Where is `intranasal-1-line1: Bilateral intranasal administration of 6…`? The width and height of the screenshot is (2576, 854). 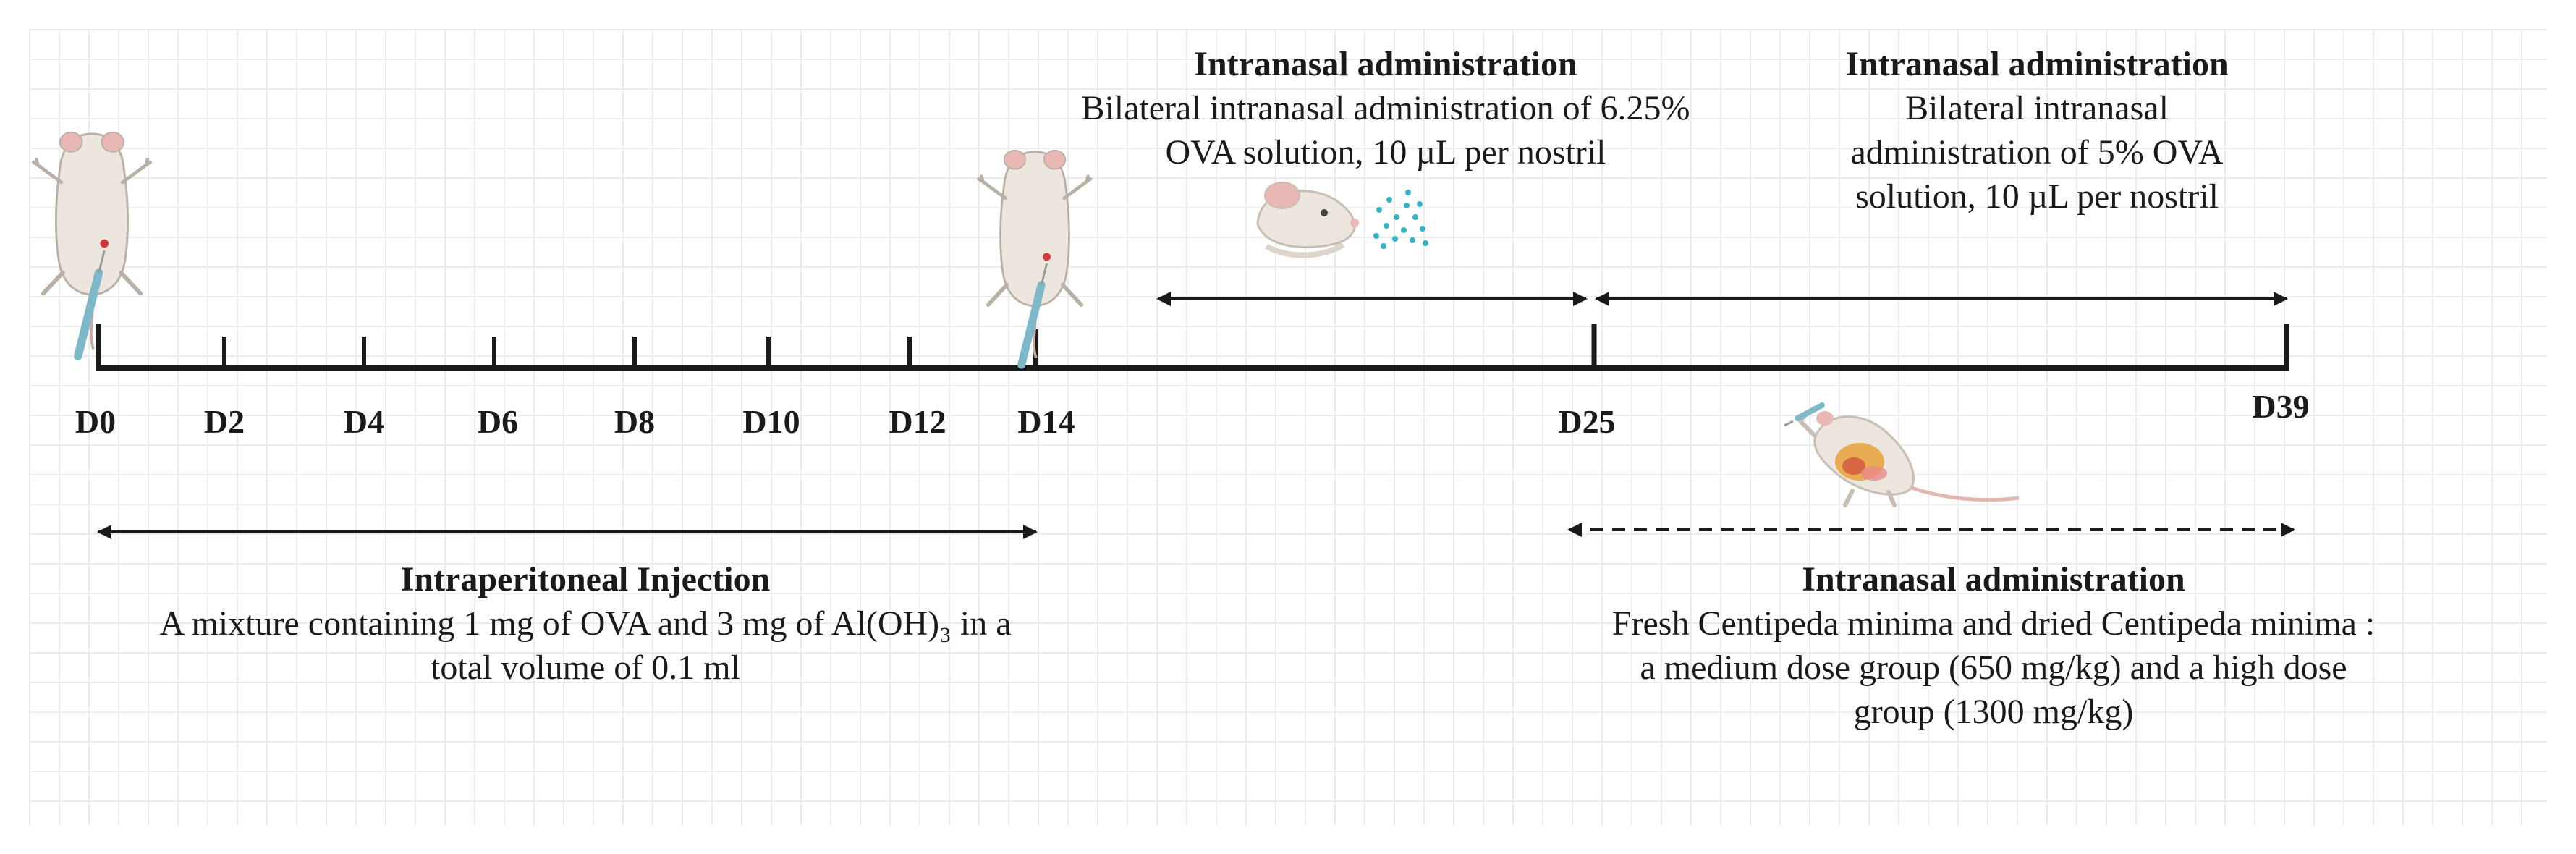
intranasal-1-line1: Bilateral intranasal administration of 6… is located at coordinates (1385, 108).